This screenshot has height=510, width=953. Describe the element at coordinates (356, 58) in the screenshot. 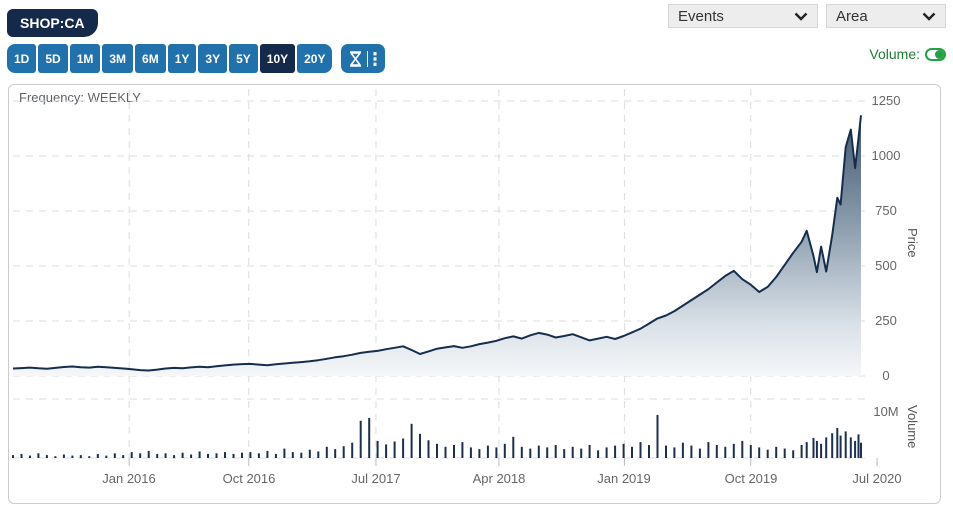

I see `hourglass-icon` at that location.